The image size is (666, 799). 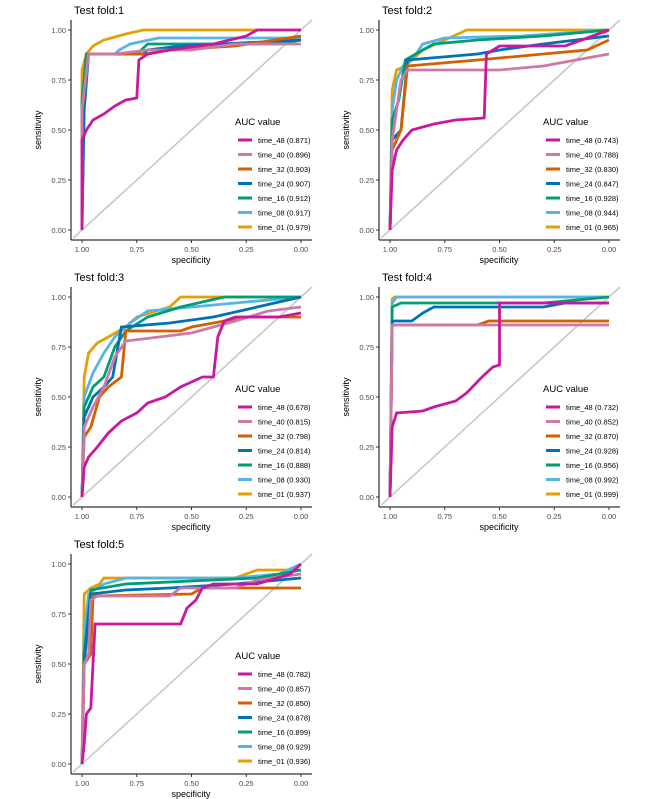 I want to click on legend-label: time_24 (0.847), so click(x=592, y=184).